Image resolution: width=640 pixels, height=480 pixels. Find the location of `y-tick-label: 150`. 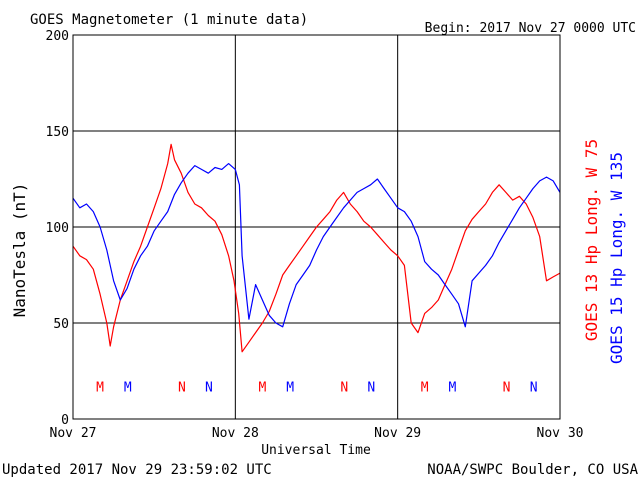

y-tick-label: 150 is located at coordinates (57, 132).